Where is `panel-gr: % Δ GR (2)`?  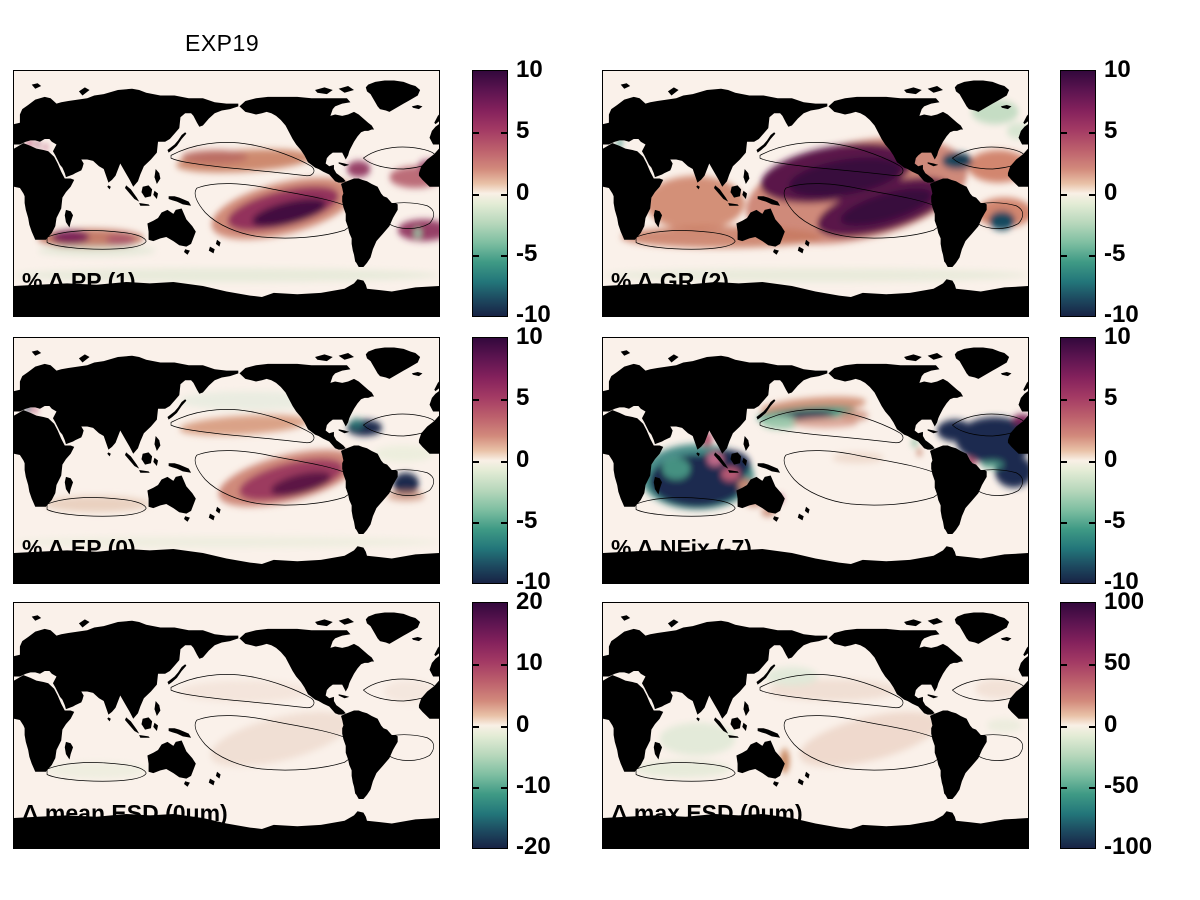 panel-gr: % Δ GR (2) is located at coordinates (815, 193).